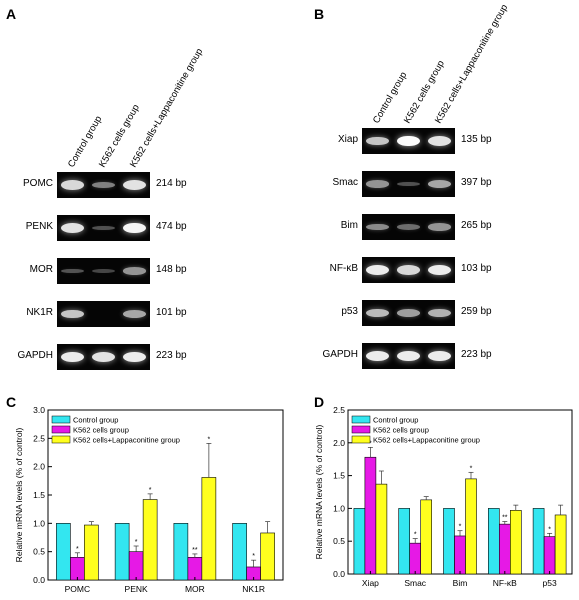  What do you see at coordinates (370, 583) in the screenshot?
I see `x-tick-label: Xiap` at bounding box center [370, 583].